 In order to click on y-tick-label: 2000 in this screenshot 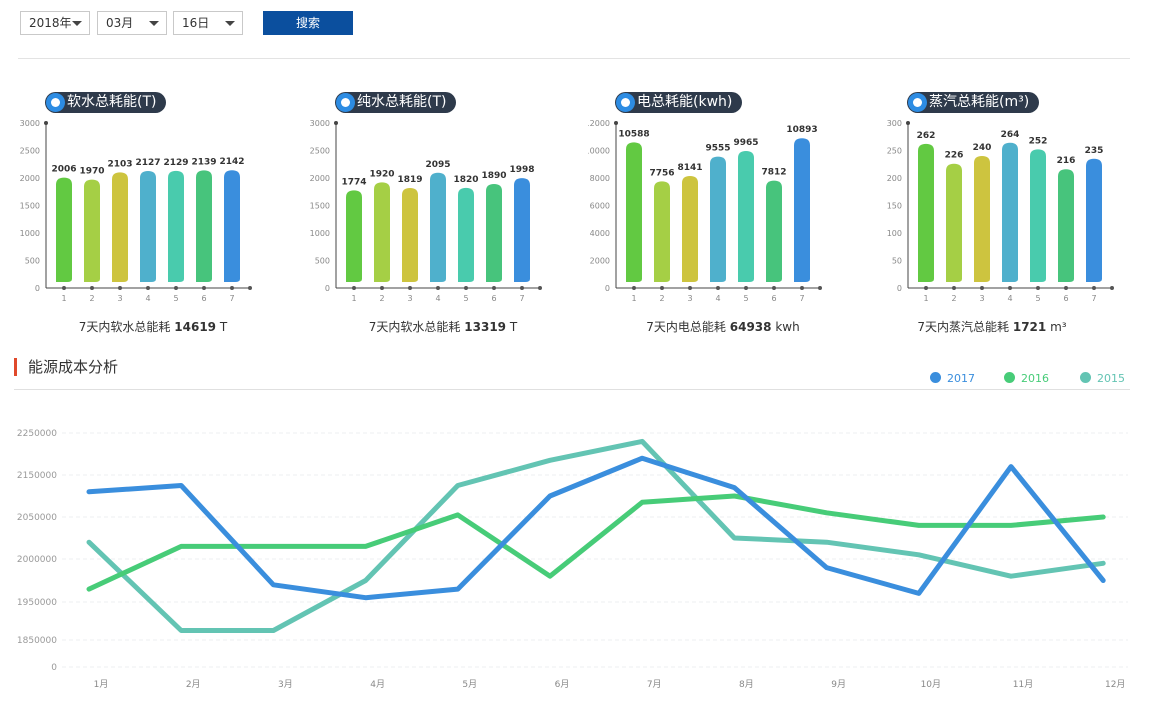, I will do `click(30, 178)`.